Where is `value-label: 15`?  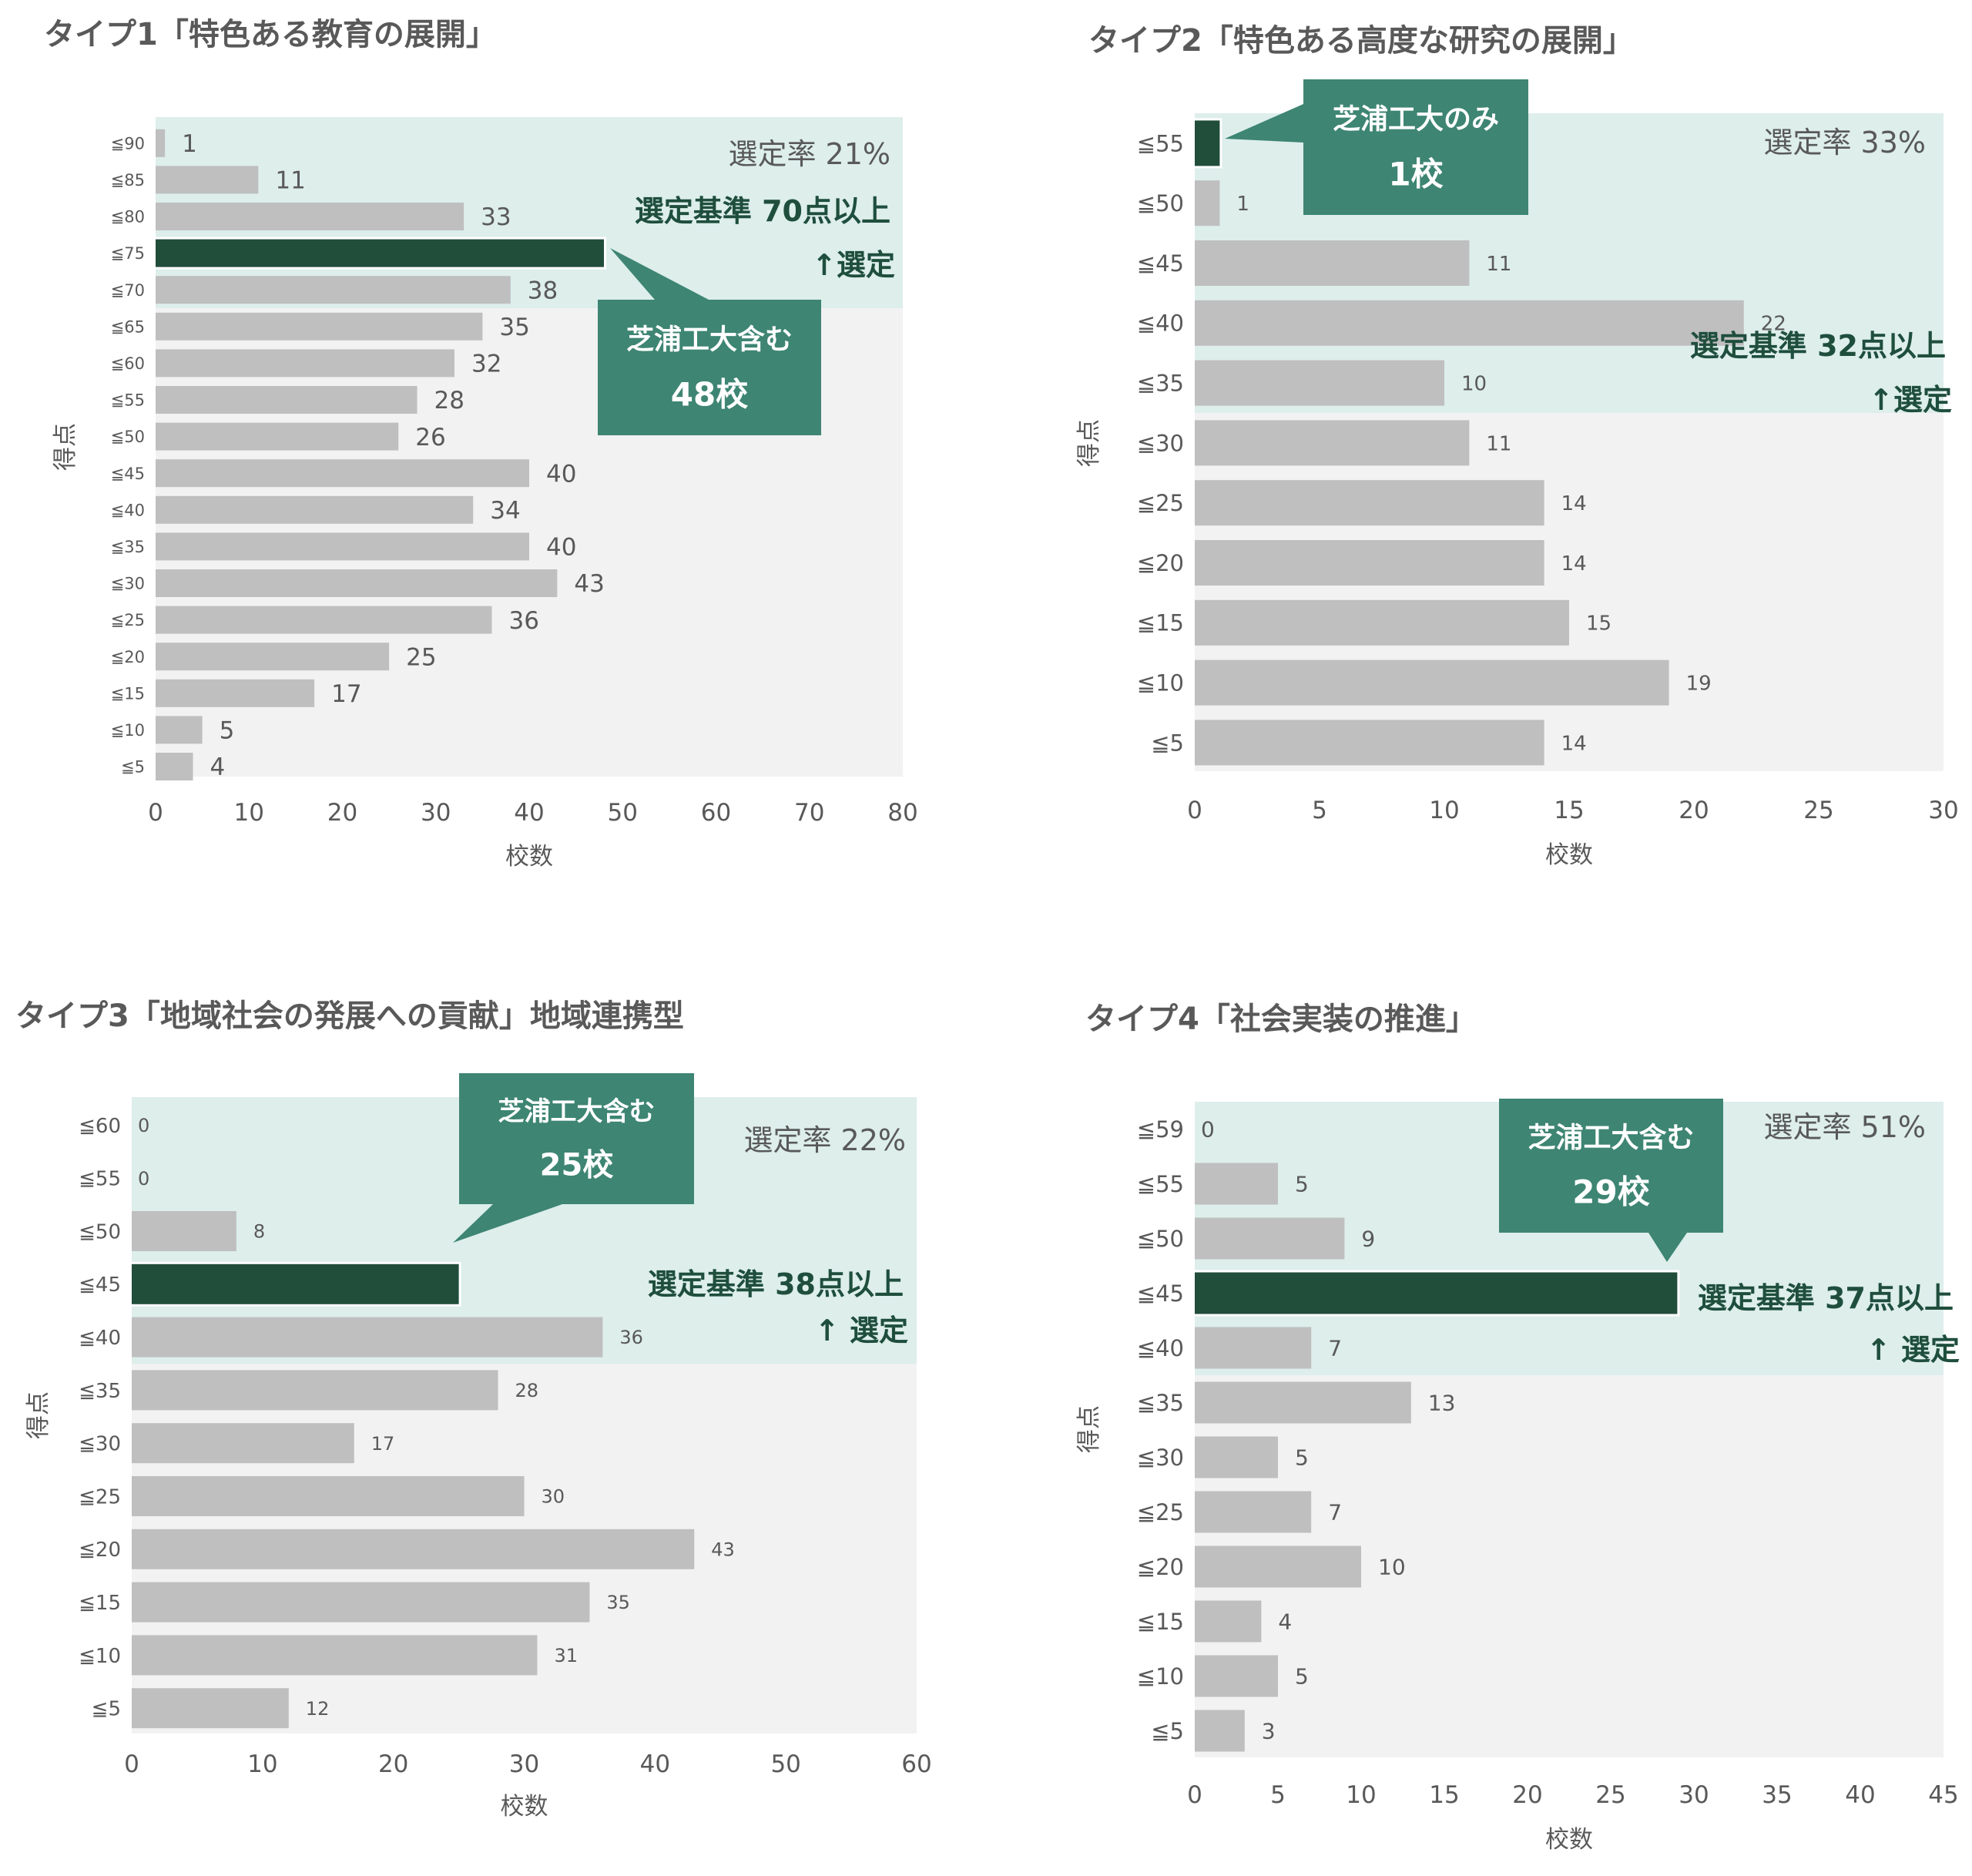
value-label: 15 is located at coordinates (1598, 624).